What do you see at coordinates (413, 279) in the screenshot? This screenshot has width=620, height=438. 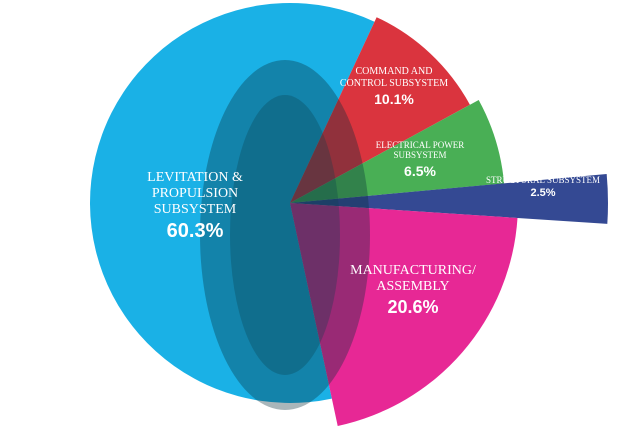 I see `category-name: MANUFACTURING/ ASSEMBLY` at bounding box center [413, 279].